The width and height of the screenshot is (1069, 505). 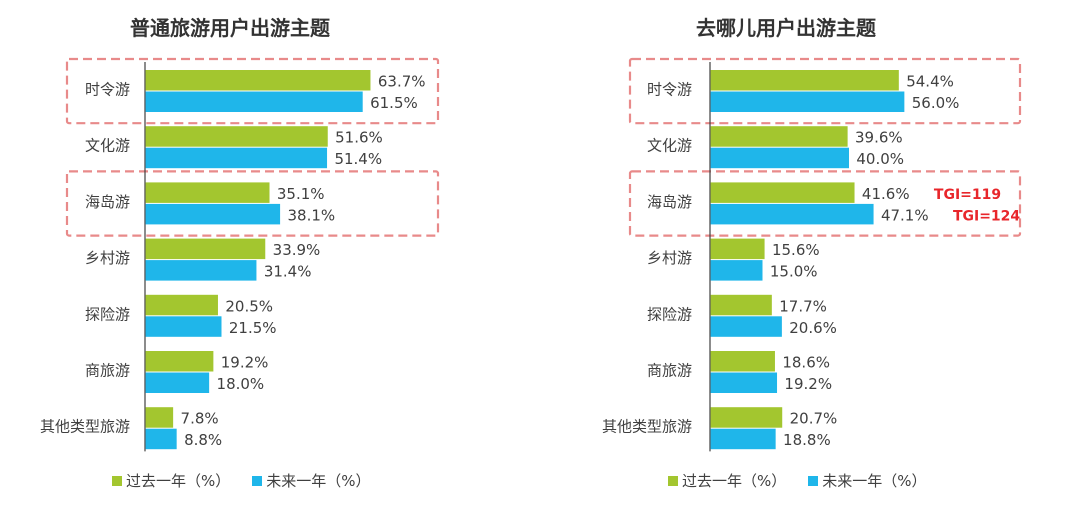 What do you see at coordinates (807, 440) in the screenshot?
I see `data-label: 18.8%` at bounding box center [807, 440].